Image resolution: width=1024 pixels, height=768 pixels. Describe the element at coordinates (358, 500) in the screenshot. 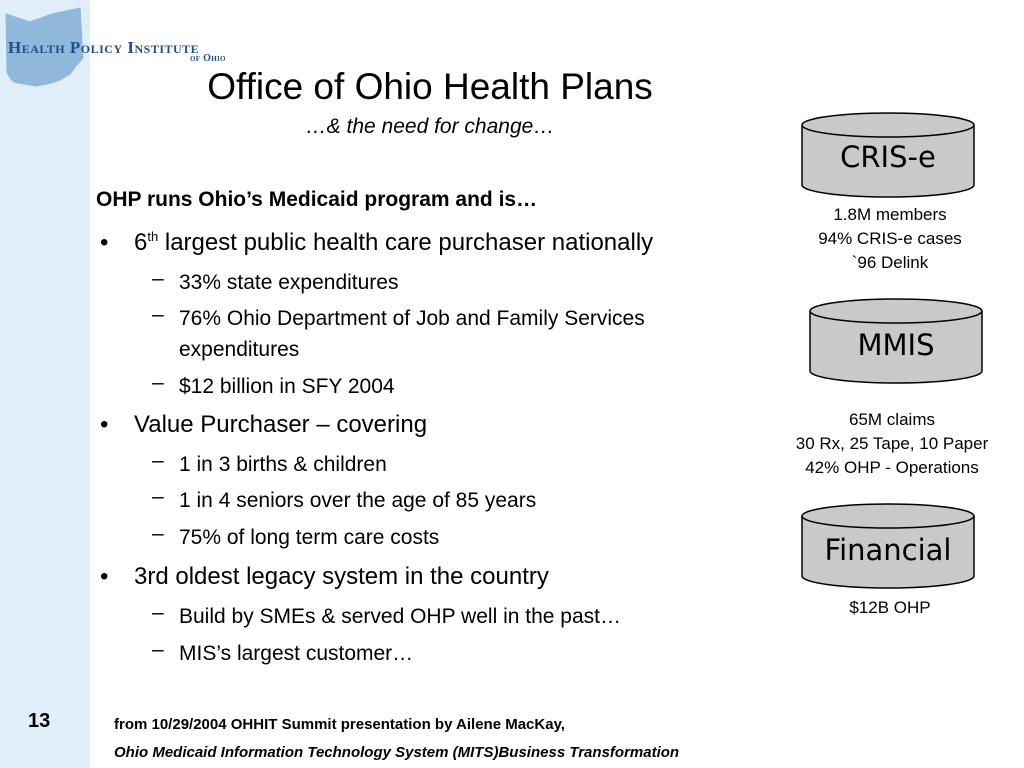

I see `sub-bullet-text: 1 in 4 seniors over the age of 85 years` at that location.